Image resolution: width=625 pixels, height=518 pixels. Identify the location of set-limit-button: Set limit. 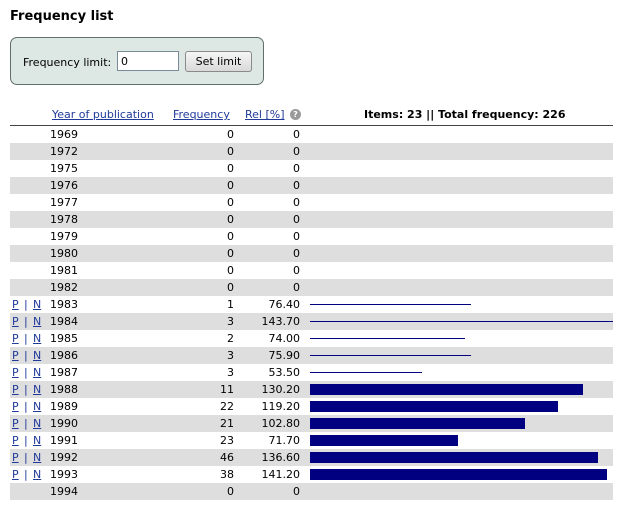
(218, 61).